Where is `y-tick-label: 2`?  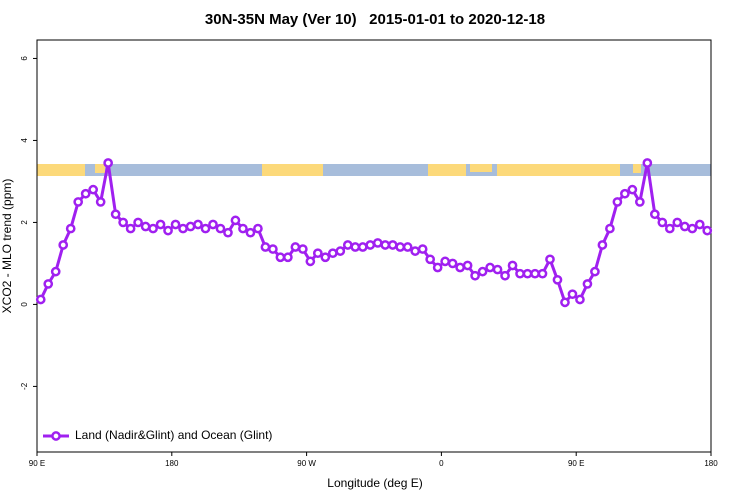
y-tick-label: 2 is located at coordinates (24, 222).